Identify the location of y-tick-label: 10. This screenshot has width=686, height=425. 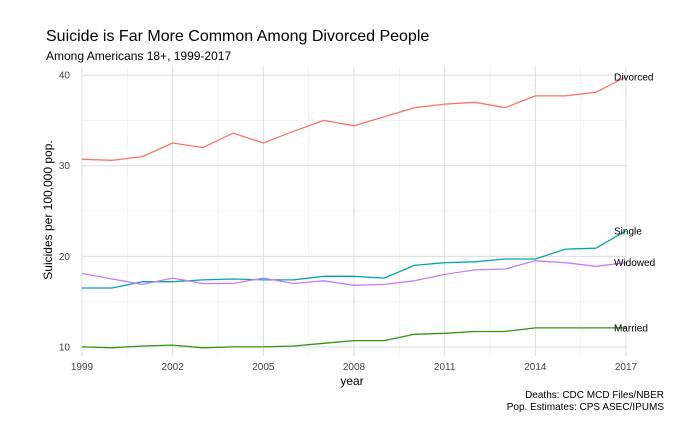
(65, 347).